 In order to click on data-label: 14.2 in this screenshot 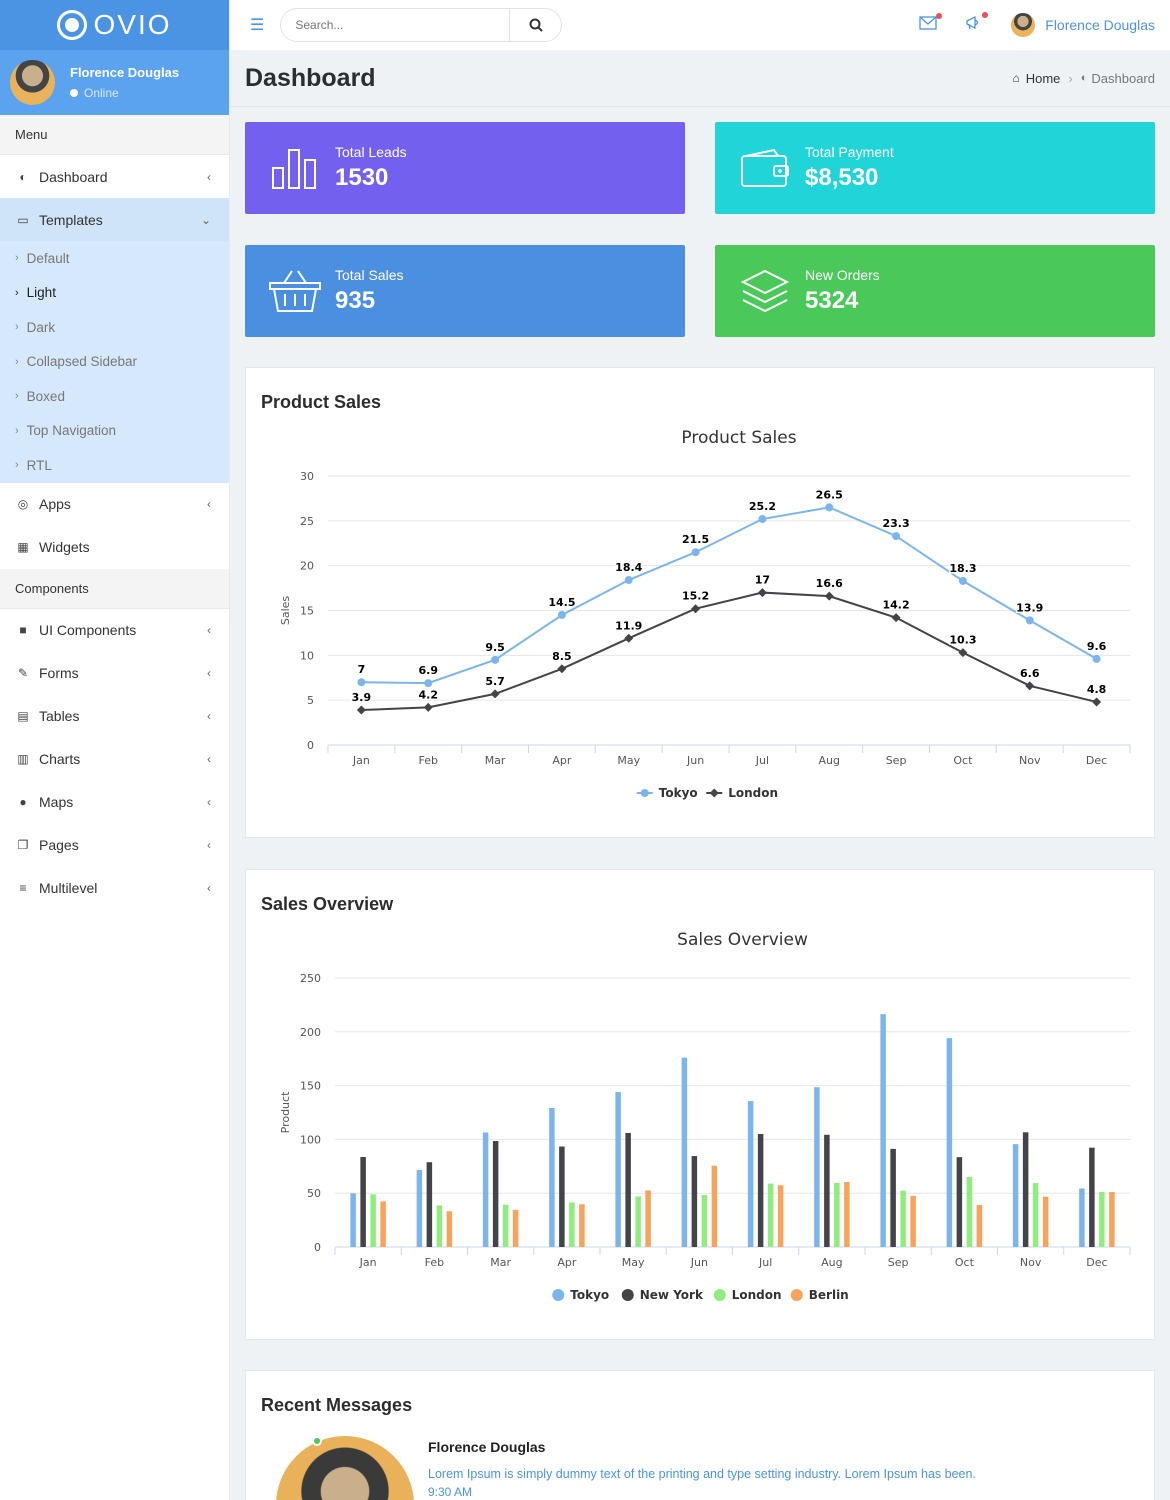, I will do `click(896, 605)`.